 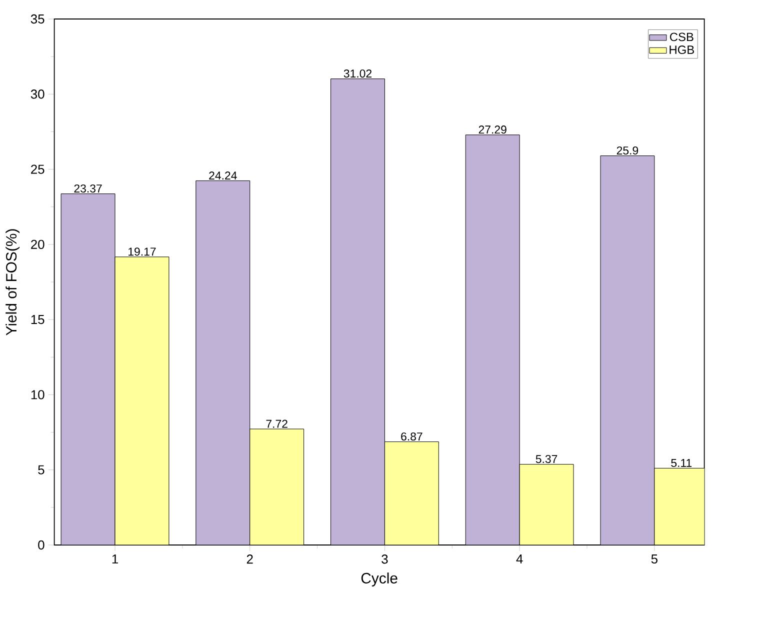 What do you see at coordinates (654, 559) in the screenshot?
I see `x-tick-label: 5` at bounding box center [654, 559].